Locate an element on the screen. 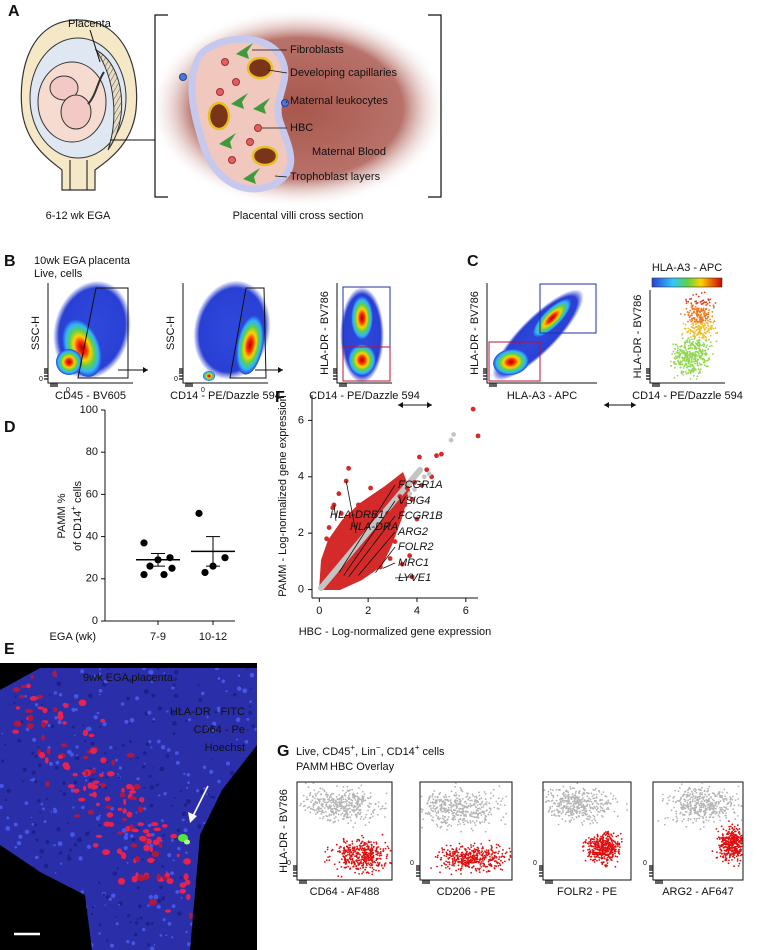 Image resolution: width=757 pixels, height=950 pixels. y-tick-label: 20 is located at coordinates (92, 579).